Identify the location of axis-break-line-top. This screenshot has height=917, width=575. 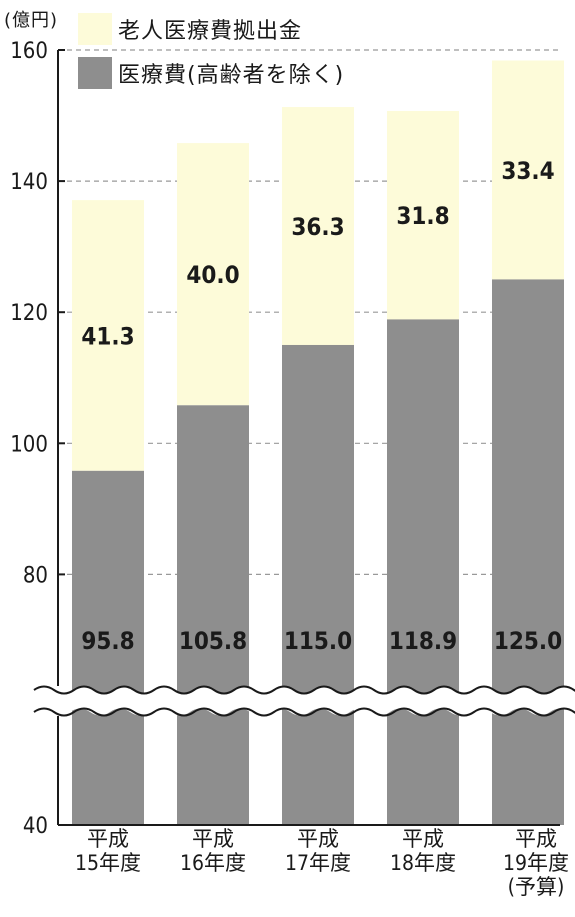
(304, 690).